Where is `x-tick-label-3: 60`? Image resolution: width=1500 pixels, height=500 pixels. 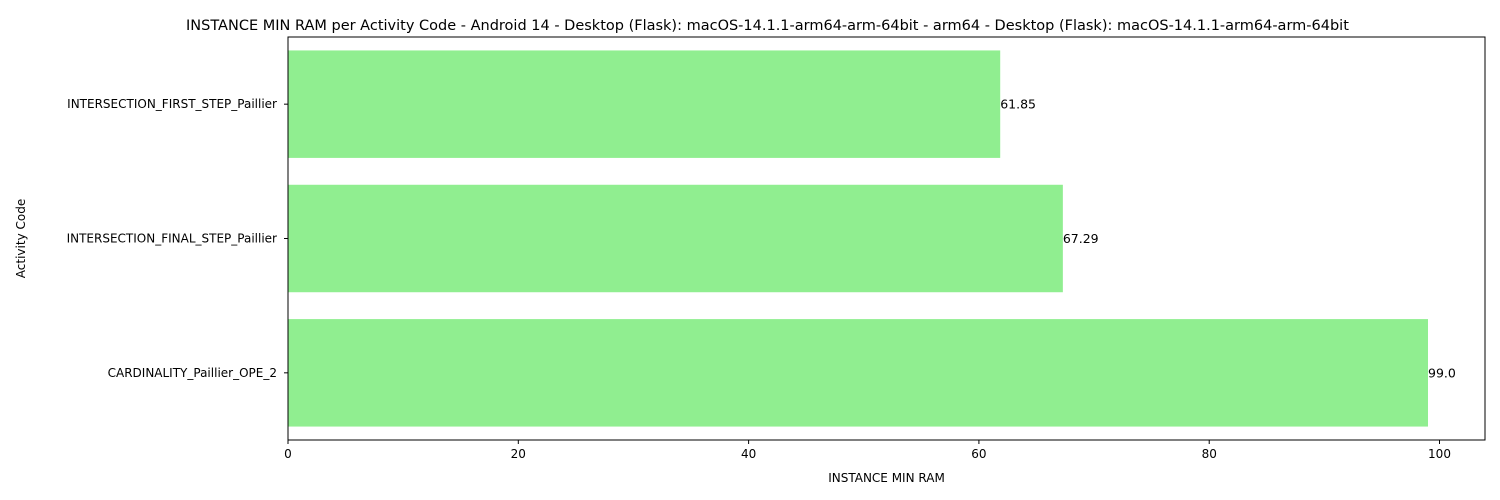
x-tick-label-3: 60 is located at coordinates (978, 454).